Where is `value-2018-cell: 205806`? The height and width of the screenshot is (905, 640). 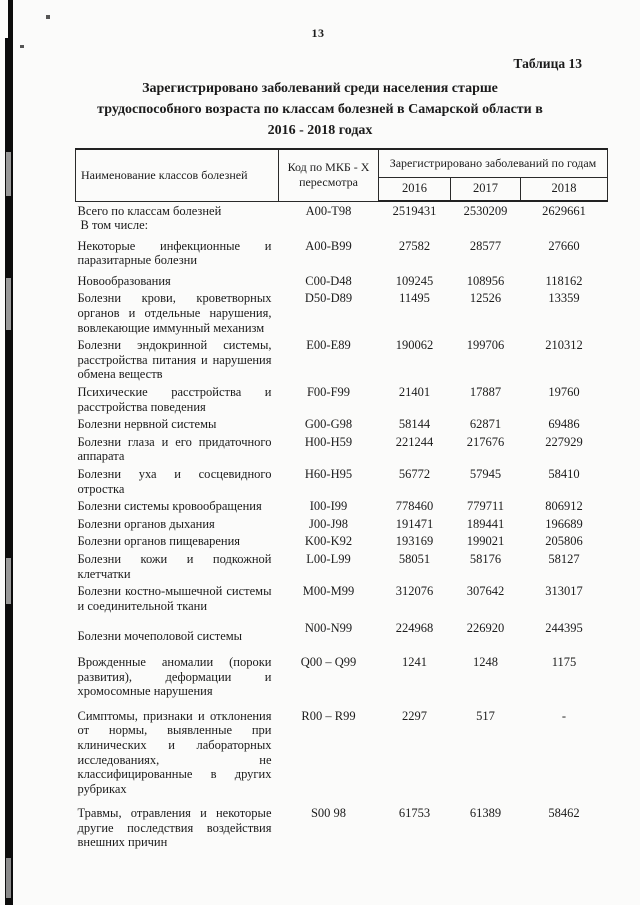
value-2018-cell: 205806 is located at coordinates (564, 543).